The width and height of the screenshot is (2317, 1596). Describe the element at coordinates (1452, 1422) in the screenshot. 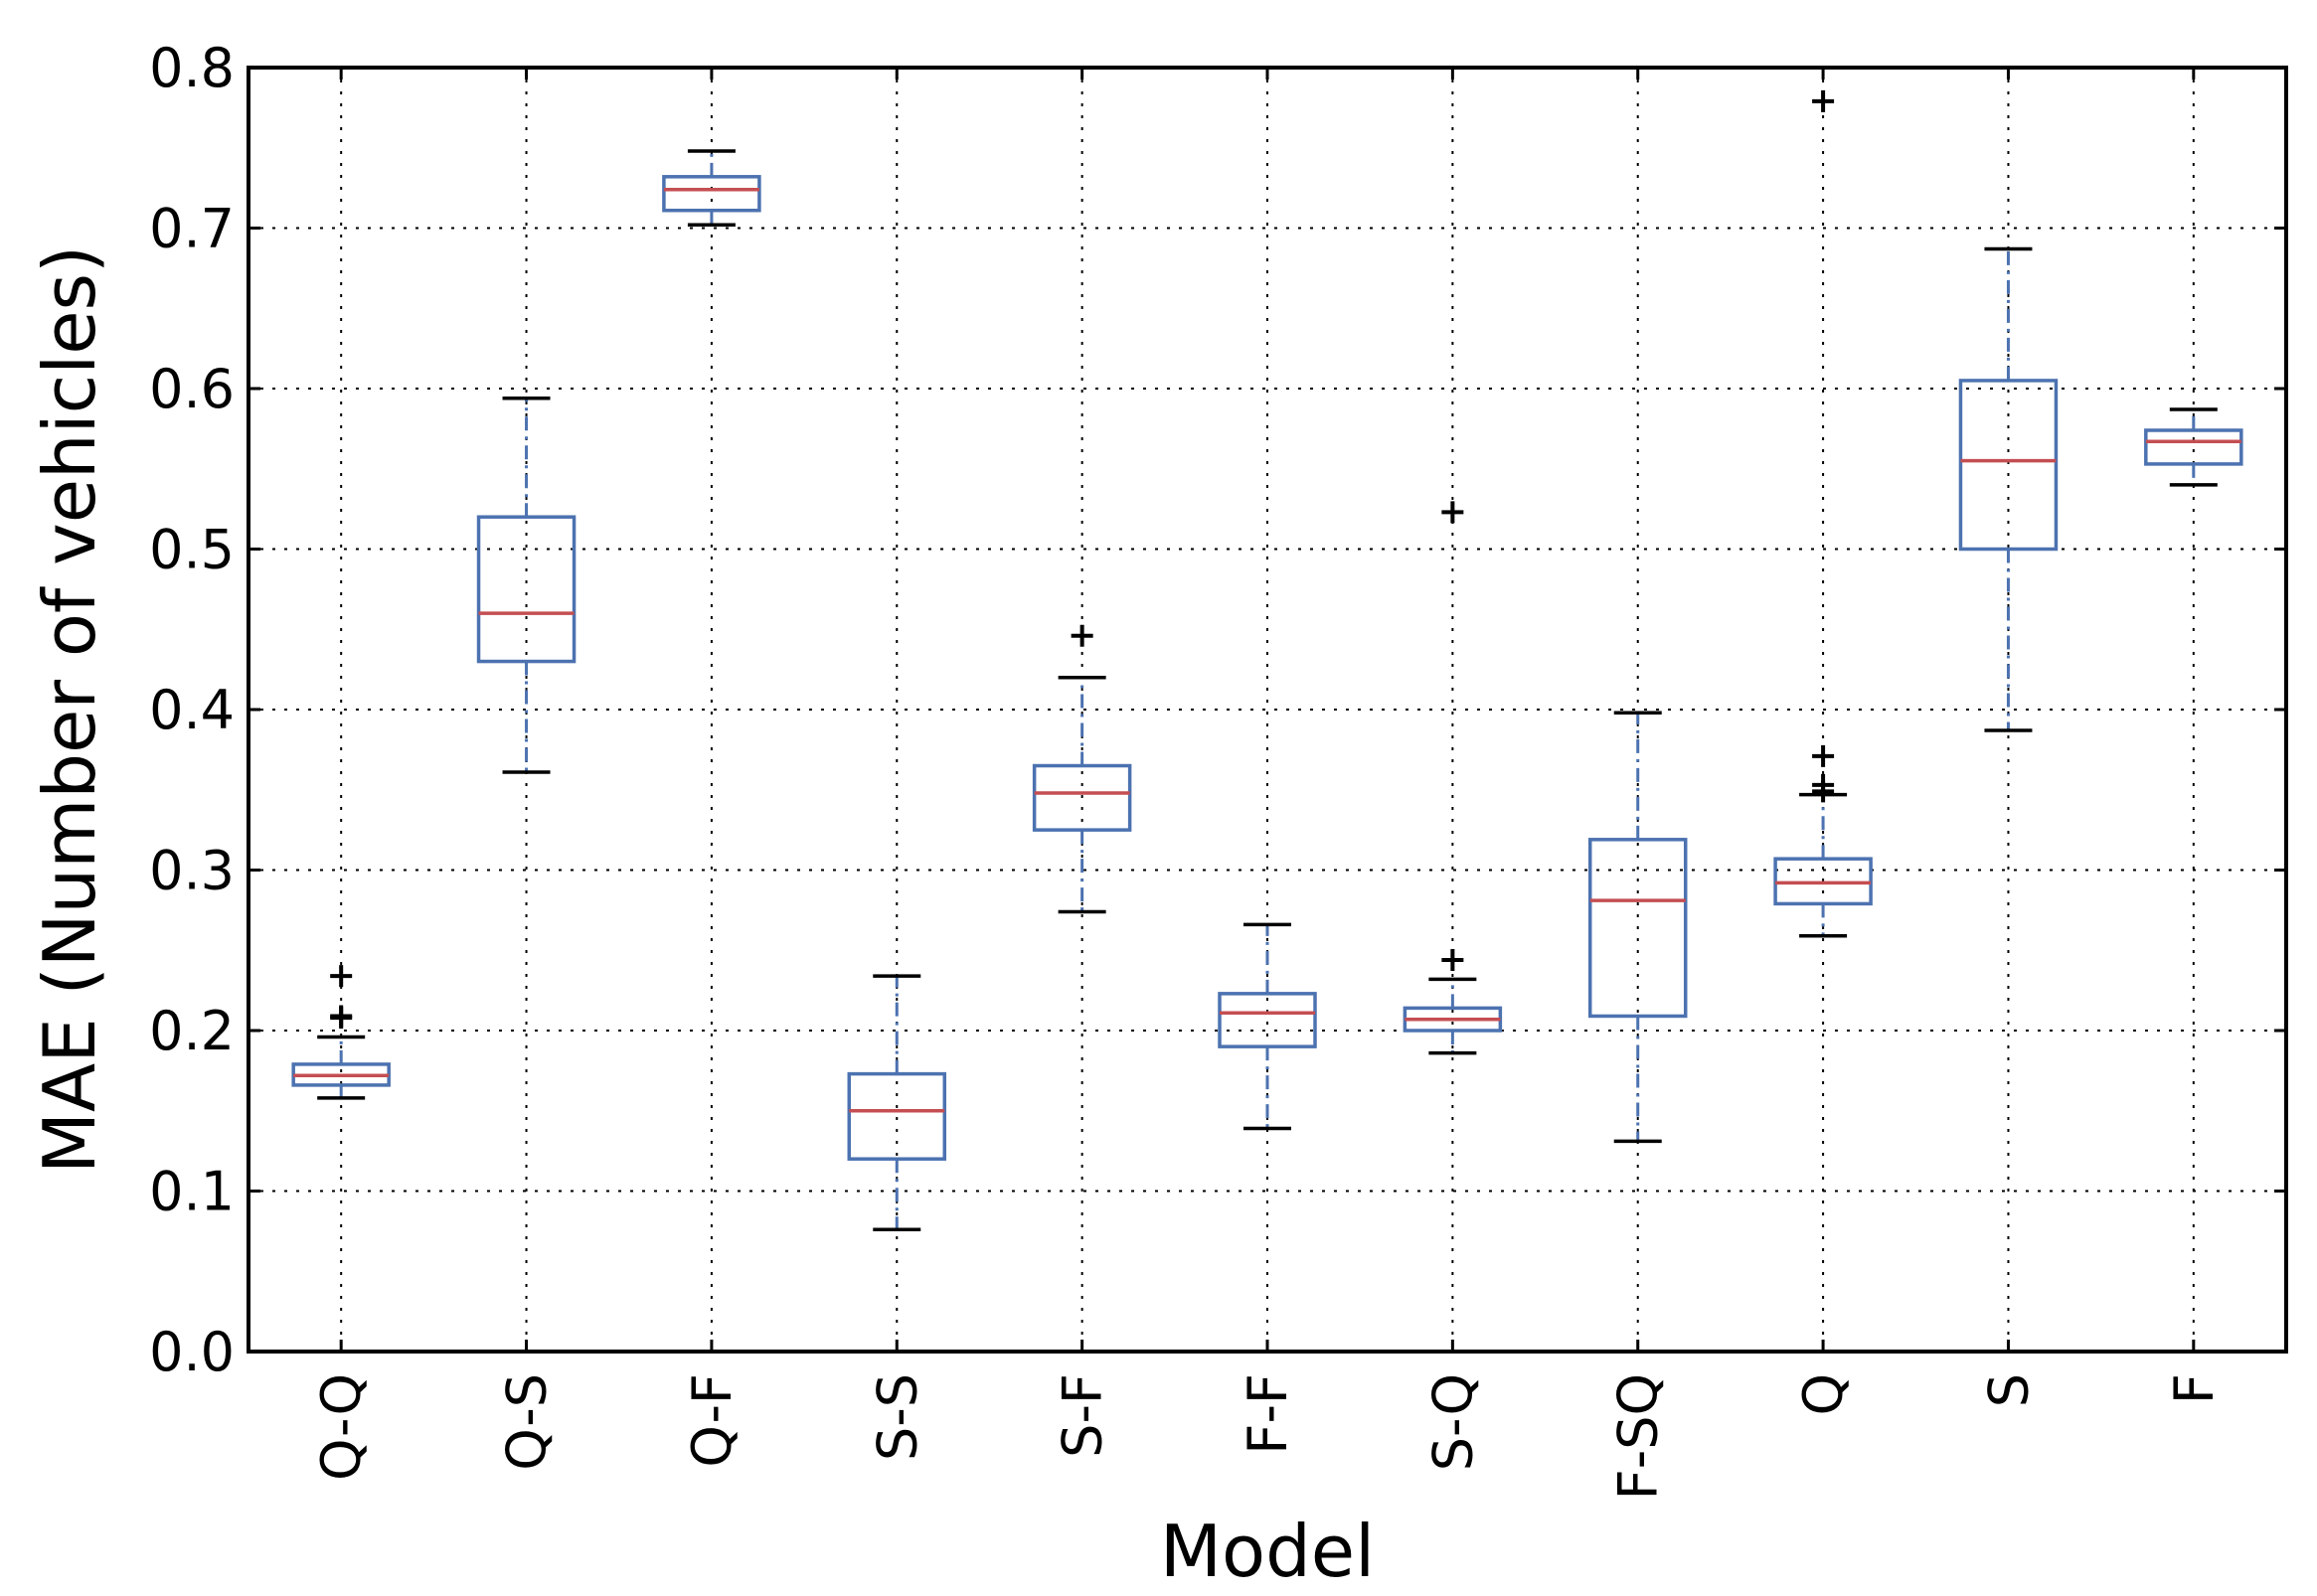

I see `x-tick-label: S-Q` at that location.